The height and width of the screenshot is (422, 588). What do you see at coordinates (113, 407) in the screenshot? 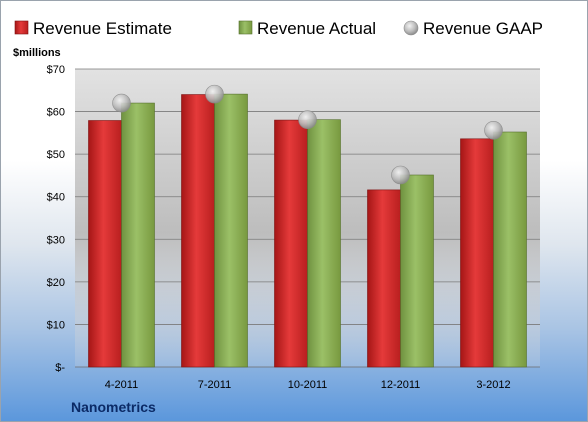
I see `company-name: Nanometrics` at bounding box center [113, 407].